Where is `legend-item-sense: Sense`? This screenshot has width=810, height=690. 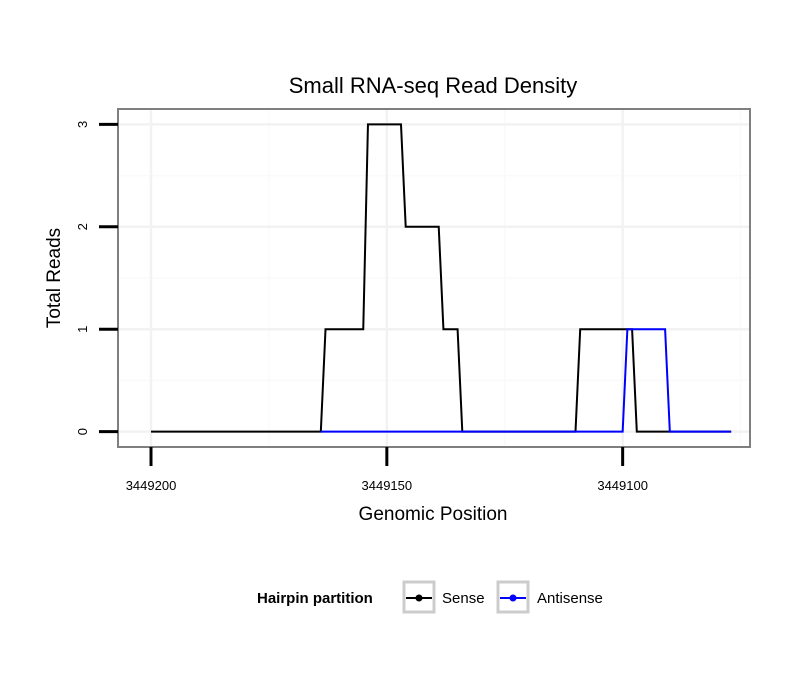
legend-item-sense: Sense is located at coordinates (443, 597).